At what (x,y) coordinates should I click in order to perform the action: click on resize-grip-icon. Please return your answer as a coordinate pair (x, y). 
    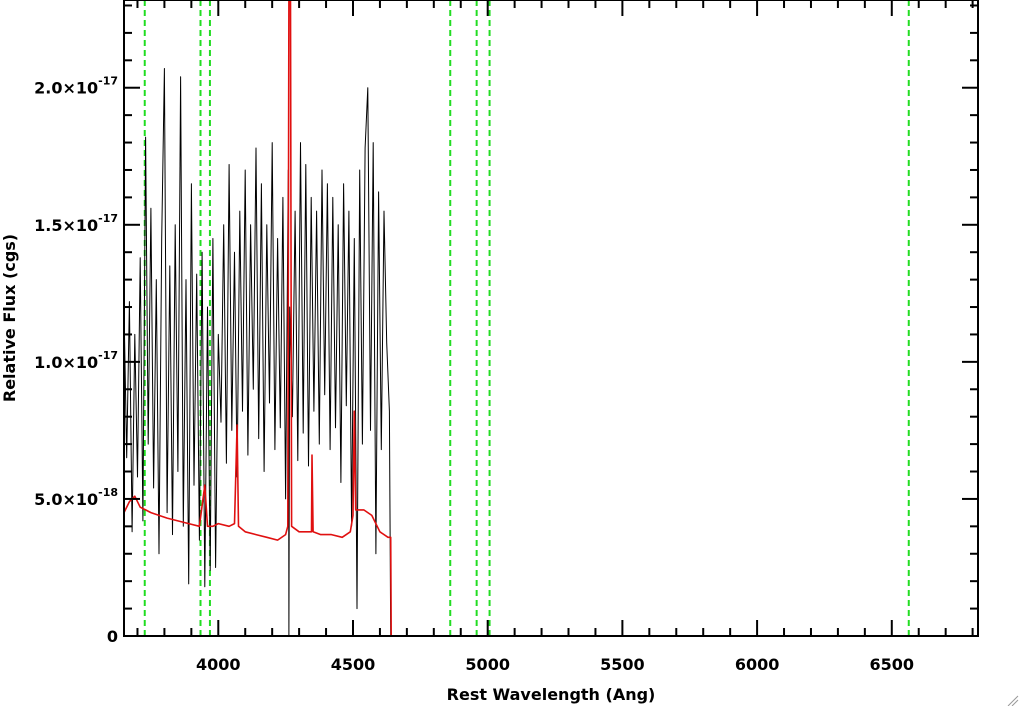
    Looking at the image, I should click on (1013, 700).